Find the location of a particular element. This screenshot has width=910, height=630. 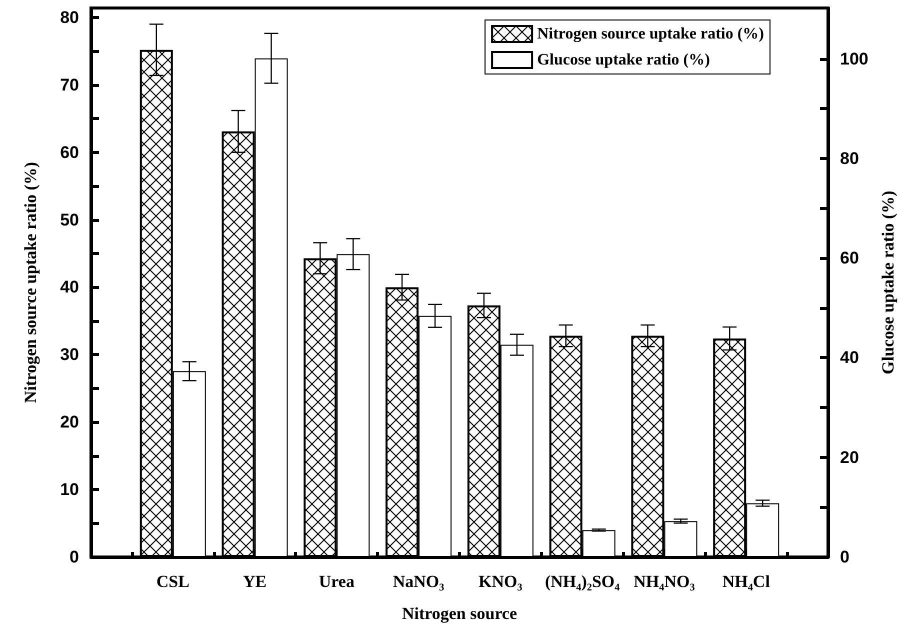

legend-label: Glucose uptake ratio (%) is located at coordinates (623, 60).